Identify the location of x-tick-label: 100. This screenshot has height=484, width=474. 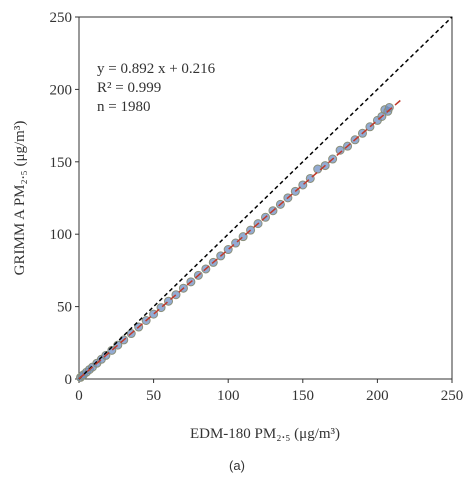
(228, 396).